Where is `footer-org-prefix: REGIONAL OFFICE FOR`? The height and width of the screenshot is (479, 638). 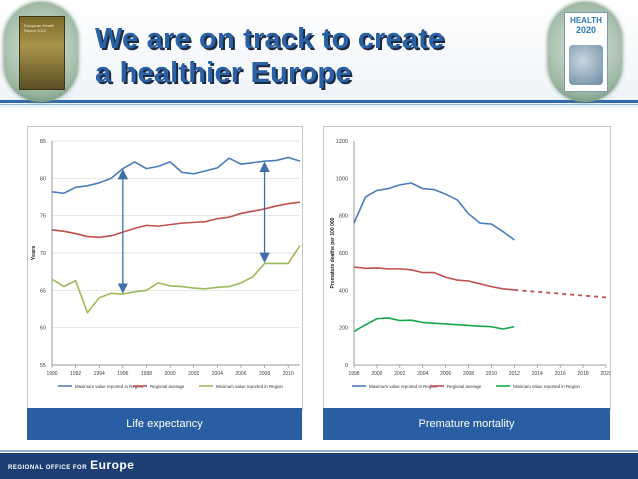
footer-org-prefix: REGIONAL OFFICE FOR is located at coordinates (48, 468).